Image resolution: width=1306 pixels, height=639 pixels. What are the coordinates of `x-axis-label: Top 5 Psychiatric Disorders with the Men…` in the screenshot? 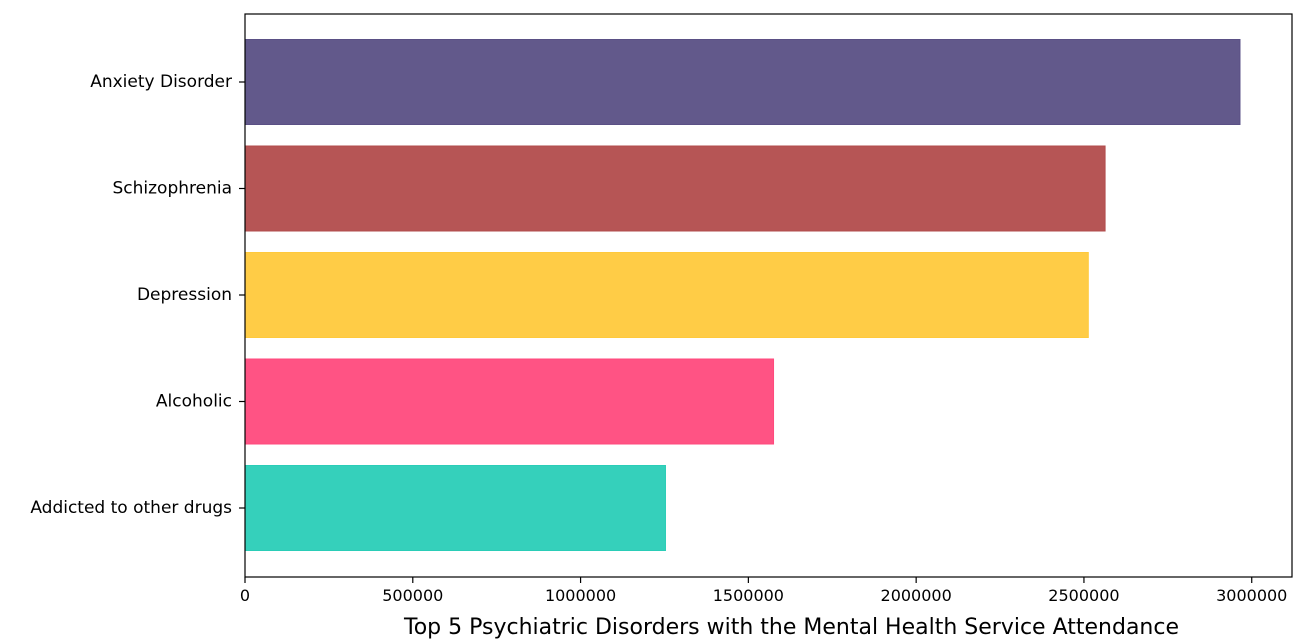 It's located at (791, 627).